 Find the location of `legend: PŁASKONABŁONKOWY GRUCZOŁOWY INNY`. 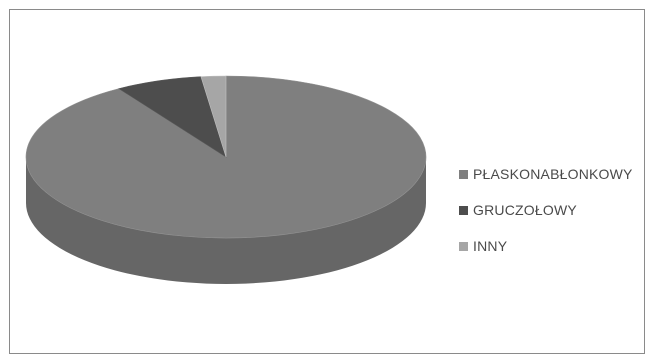

legend: PŁASKONABŁONKOWY GRUCZOŁOWY INNY is located at coordinates (546, 210).